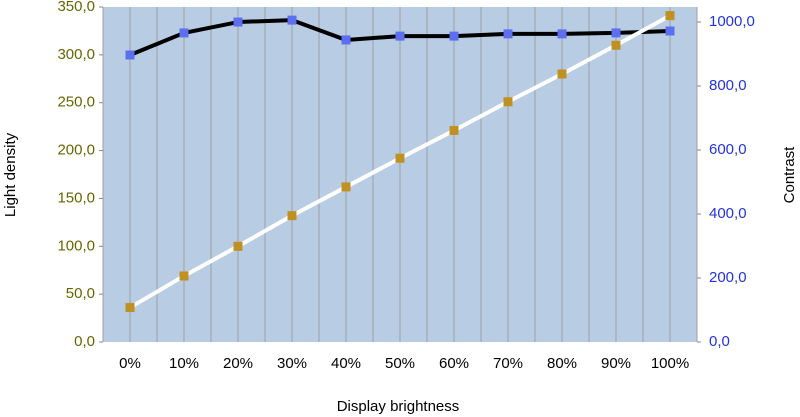 The height and width of the screenshot is (417, 800). I want to click on x-tick-label: 90%, so click(616, 363).